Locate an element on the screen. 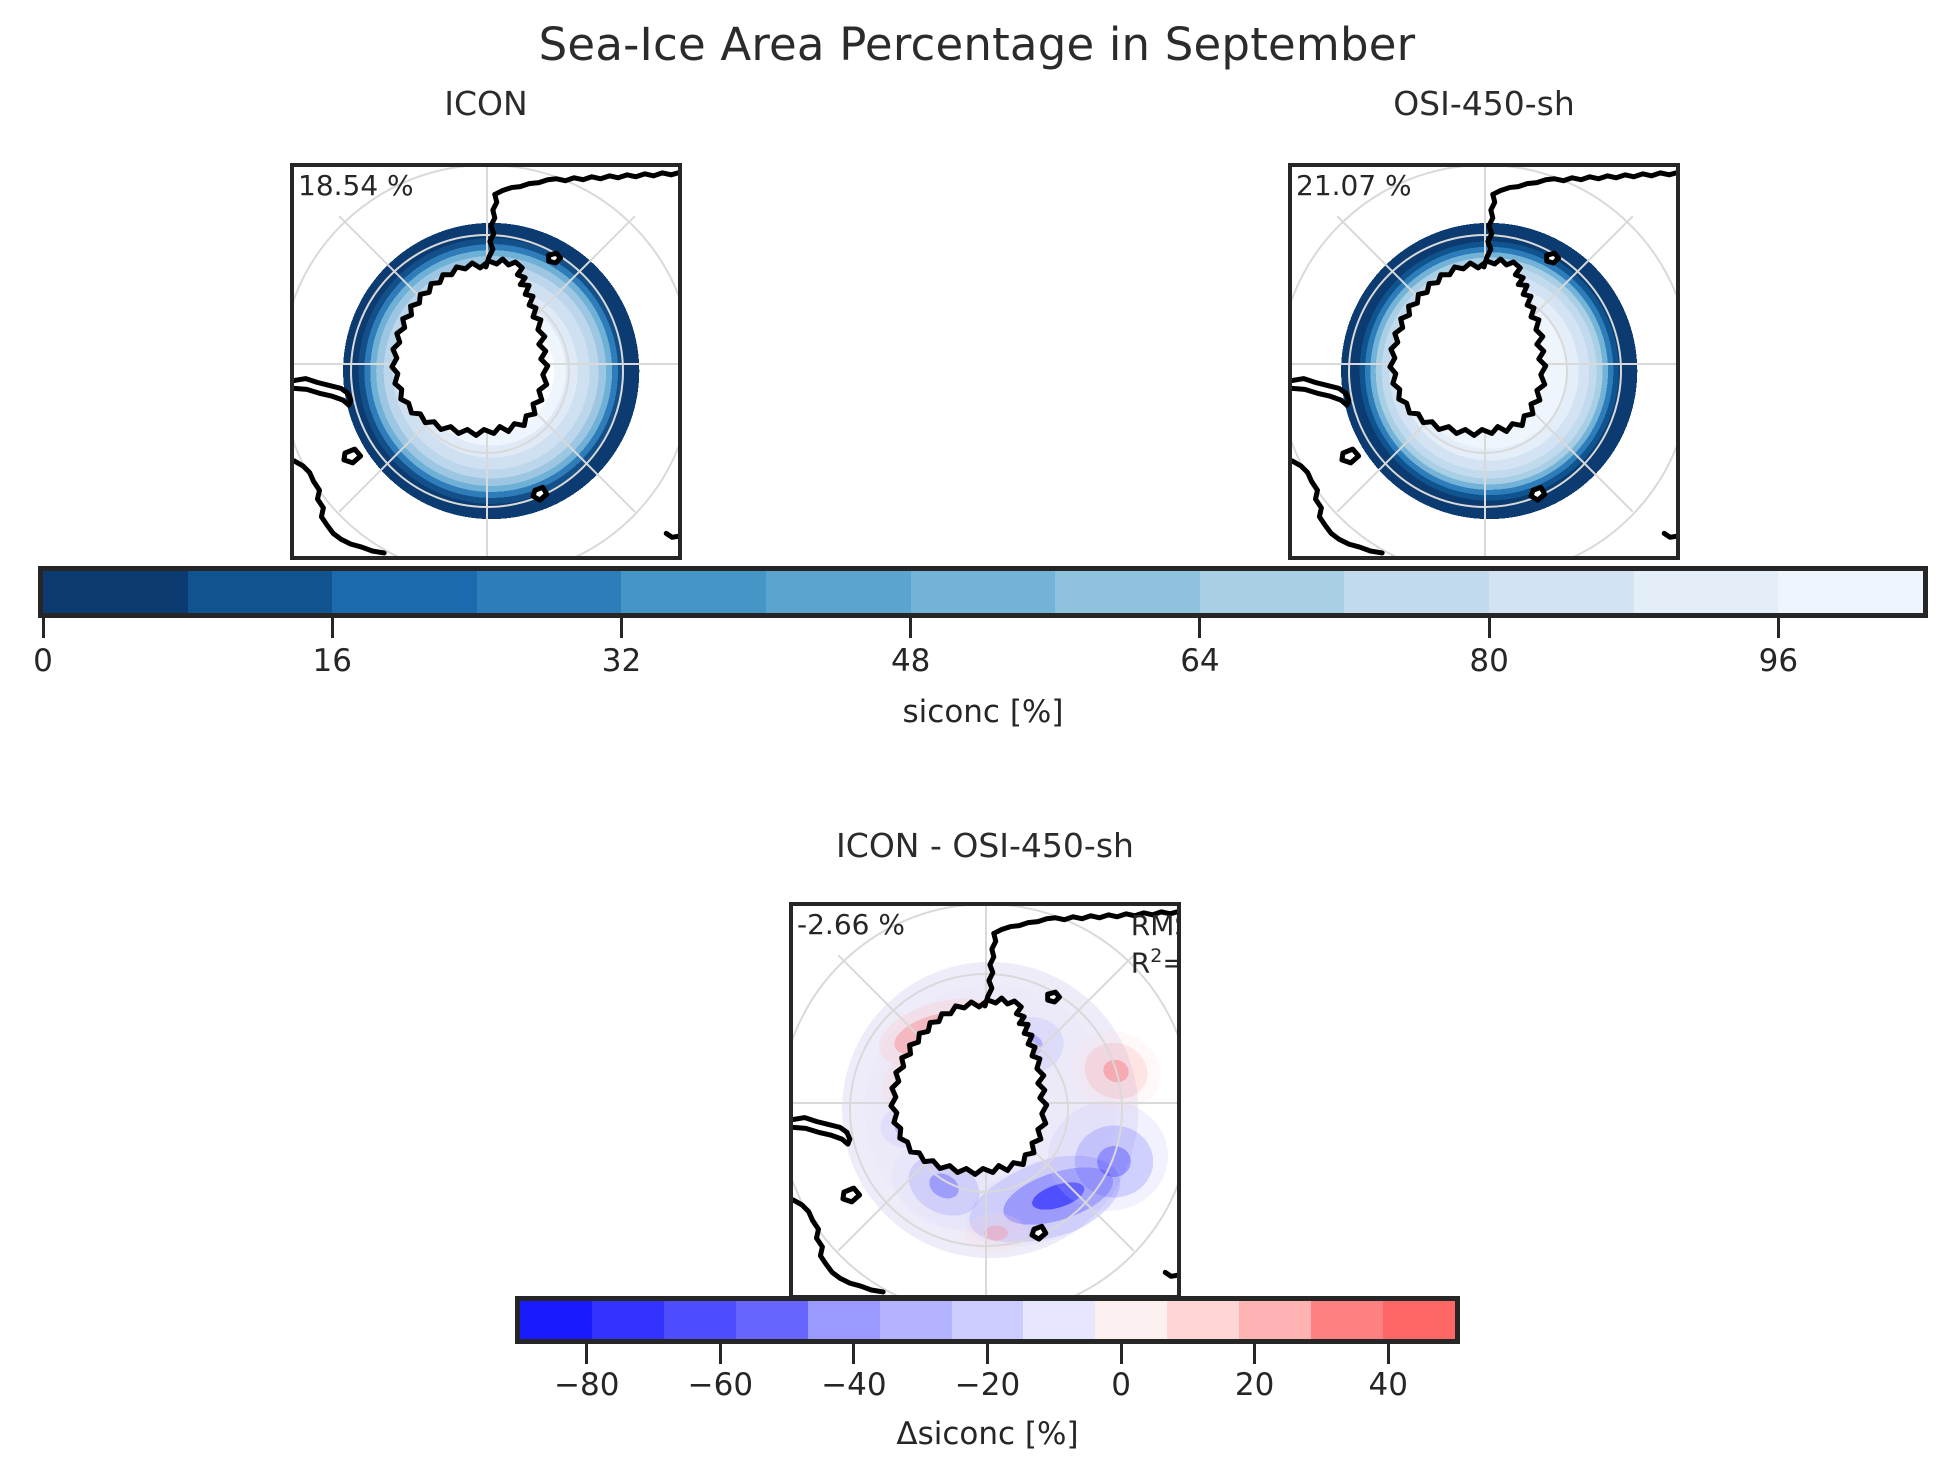  colorbar-difference-bands is located at coordinates (987, 1320).